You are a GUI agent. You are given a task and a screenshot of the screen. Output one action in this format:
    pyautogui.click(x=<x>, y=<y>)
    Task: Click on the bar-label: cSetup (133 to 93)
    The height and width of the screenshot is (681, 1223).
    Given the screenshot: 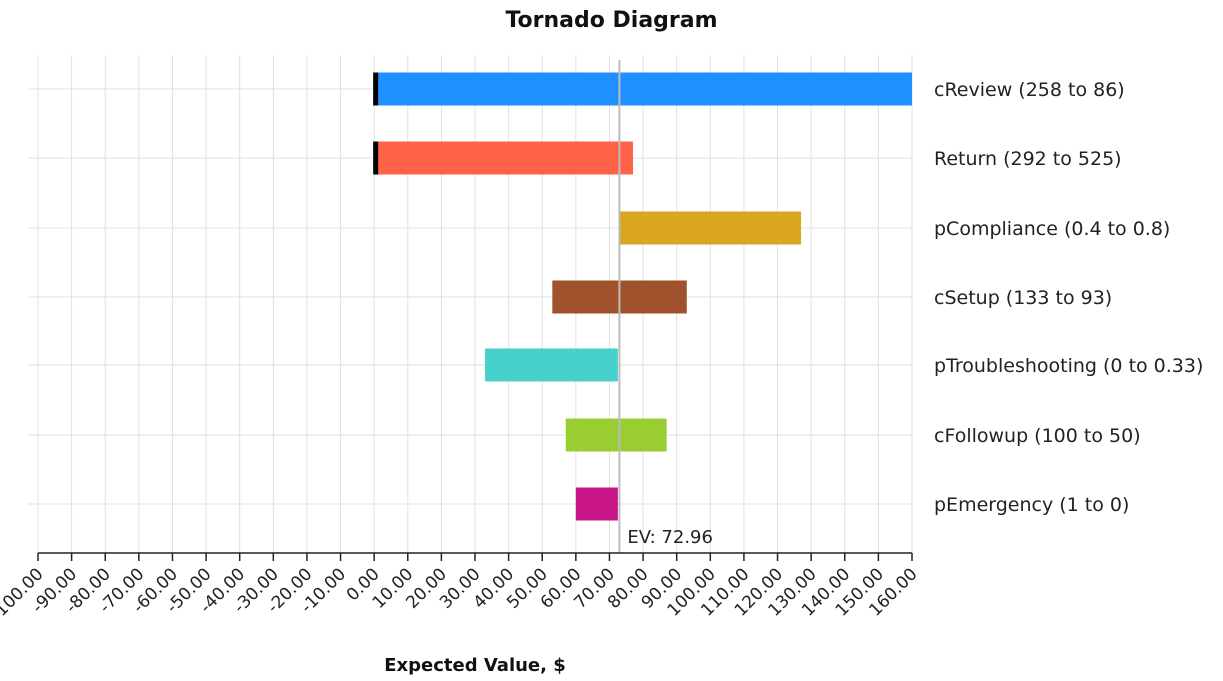 What is the action you would take?
    pyautogui.click(x=1023, y=298)
    